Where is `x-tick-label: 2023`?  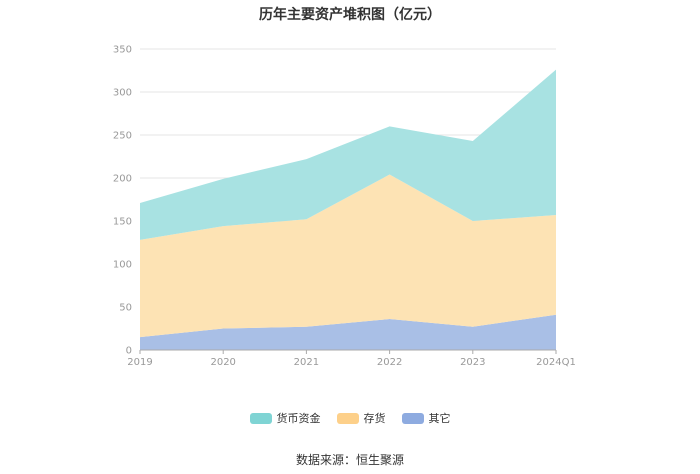 x-tick-label: 2023 is located at coordinates (472, 362).